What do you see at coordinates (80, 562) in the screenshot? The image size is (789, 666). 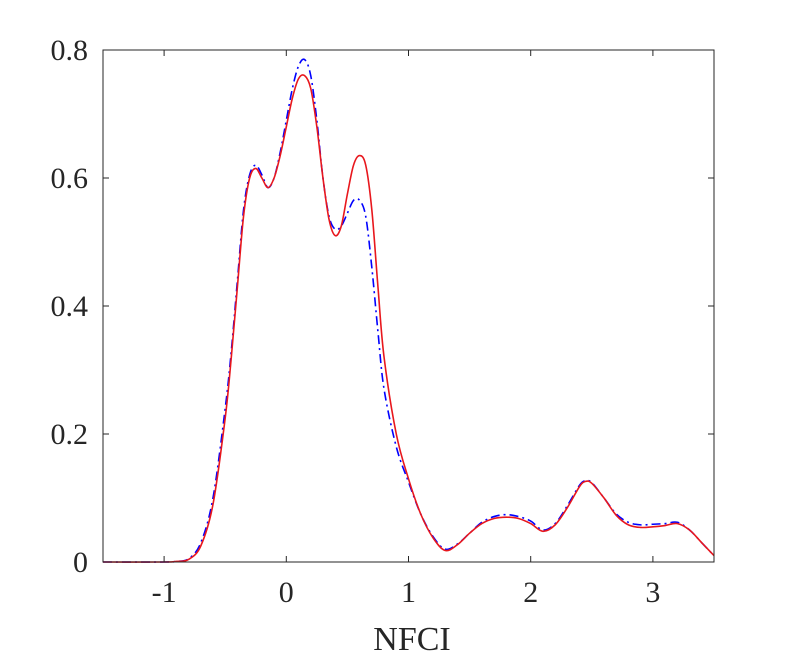 I see `y-tick-label: 0` at bounding box center [80, 562].